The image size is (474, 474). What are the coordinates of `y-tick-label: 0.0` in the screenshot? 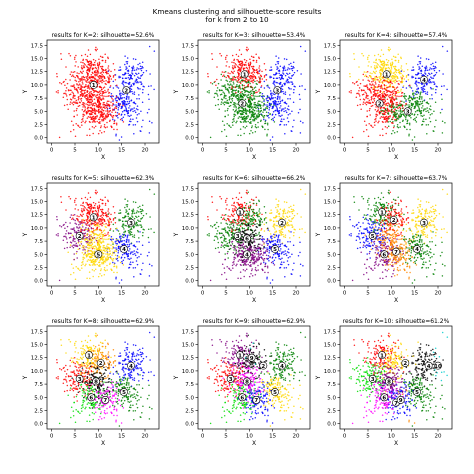 It's located at (38, 282).